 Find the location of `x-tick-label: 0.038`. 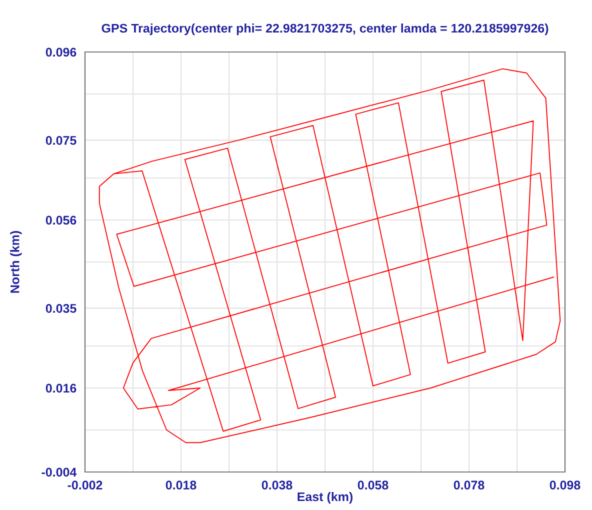

x-tick-label: 0.038 is located at coordinates (277, 485).